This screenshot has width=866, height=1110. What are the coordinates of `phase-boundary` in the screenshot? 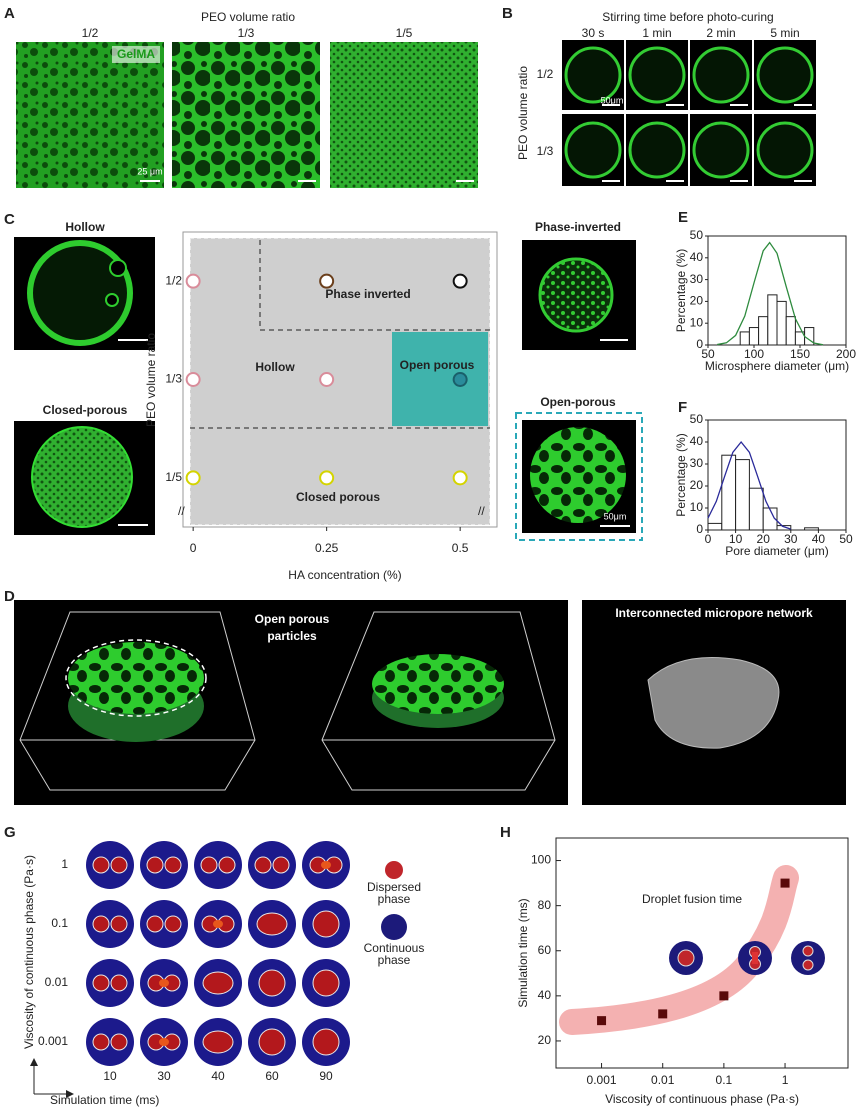 It's located at (340, 334).